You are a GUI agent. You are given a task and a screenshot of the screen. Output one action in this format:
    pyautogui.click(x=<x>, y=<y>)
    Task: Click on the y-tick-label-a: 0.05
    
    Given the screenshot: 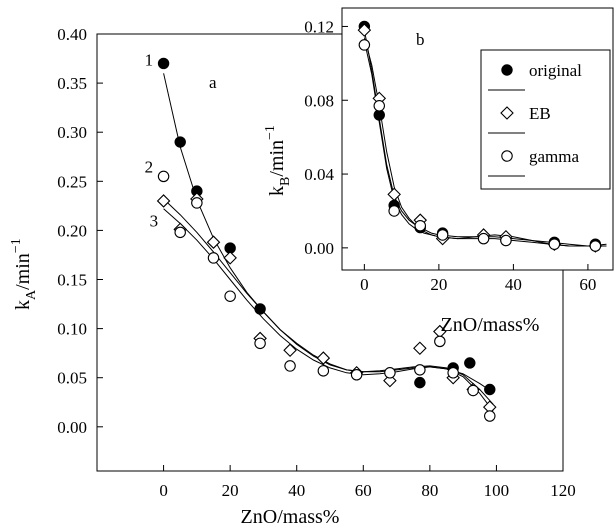 What is the action you would take?
    pyautogui.click(x=72, y=378)
    